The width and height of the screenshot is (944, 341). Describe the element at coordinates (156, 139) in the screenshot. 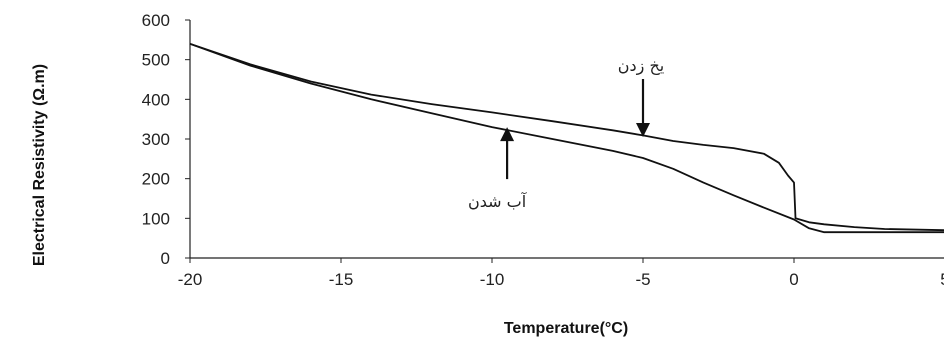

I see `y-tick-label: 300` at that location.